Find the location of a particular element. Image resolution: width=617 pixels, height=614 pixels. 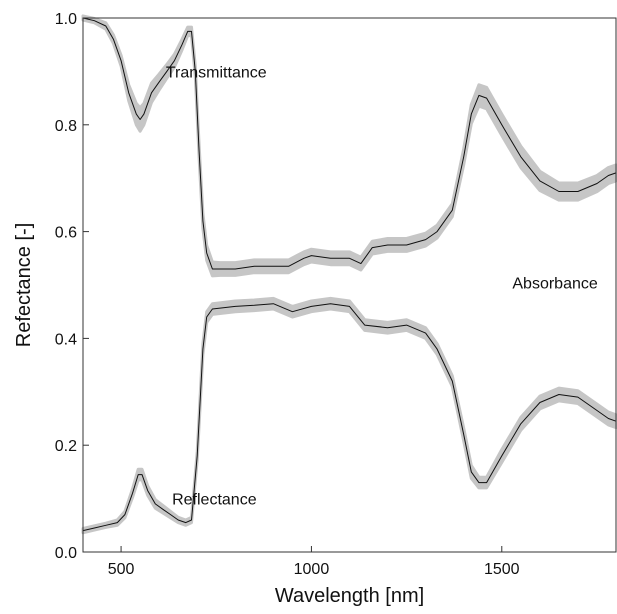

x-tick-label: 500 is located at coordinates (121, 569).